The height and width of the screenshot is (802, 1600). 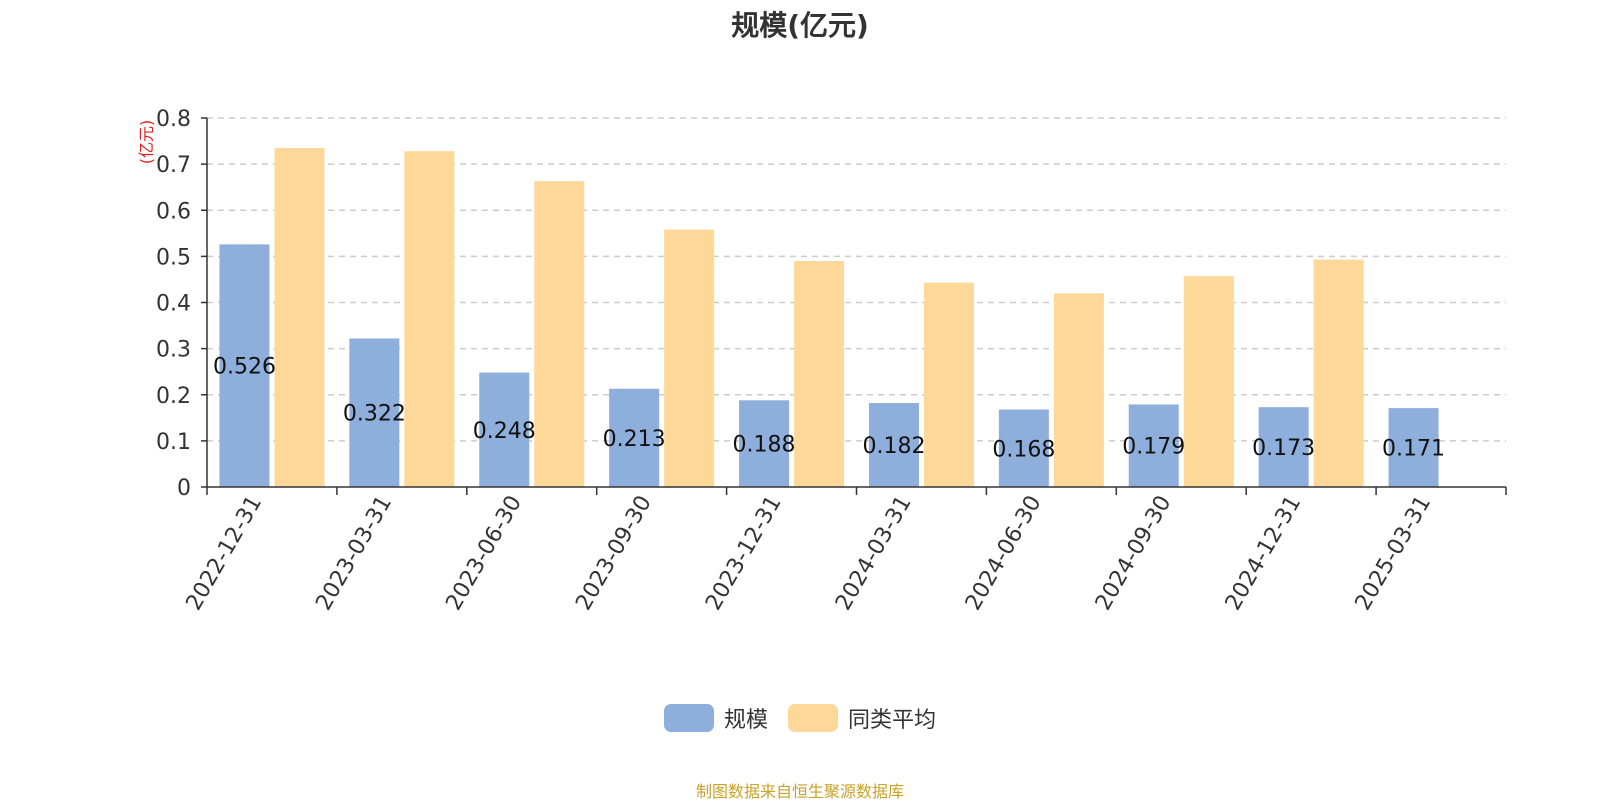 I want to click on bar-value-label: 0.188, so click(x=764, y=445).